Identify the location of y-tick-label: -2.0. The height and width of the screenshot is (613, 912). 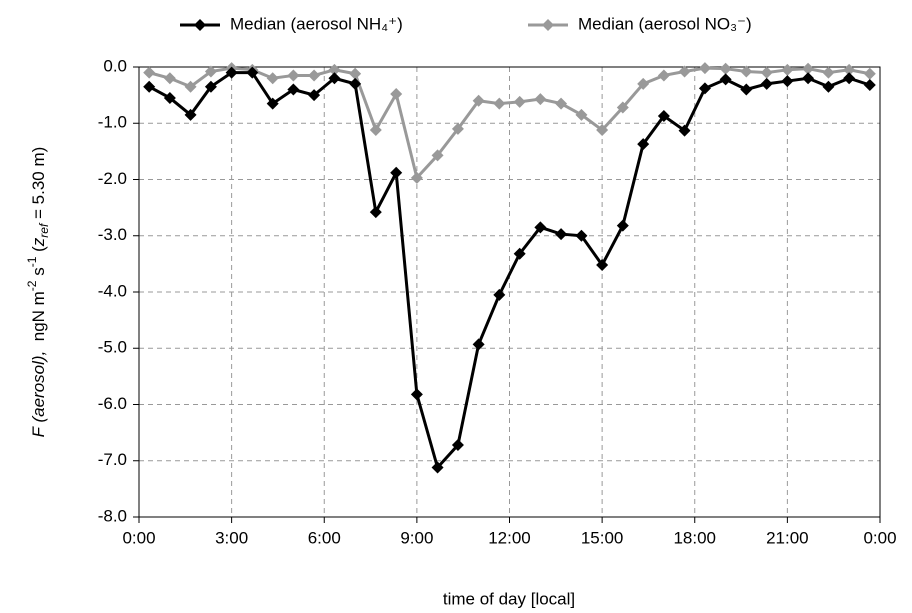
(112, 178).